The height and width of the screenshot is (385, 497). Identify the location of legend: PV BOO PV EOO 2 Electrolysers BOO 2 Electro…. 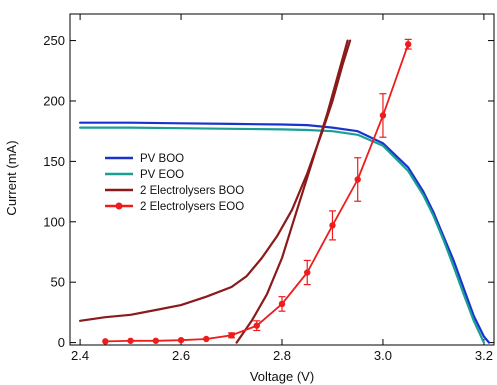
(174, 183).